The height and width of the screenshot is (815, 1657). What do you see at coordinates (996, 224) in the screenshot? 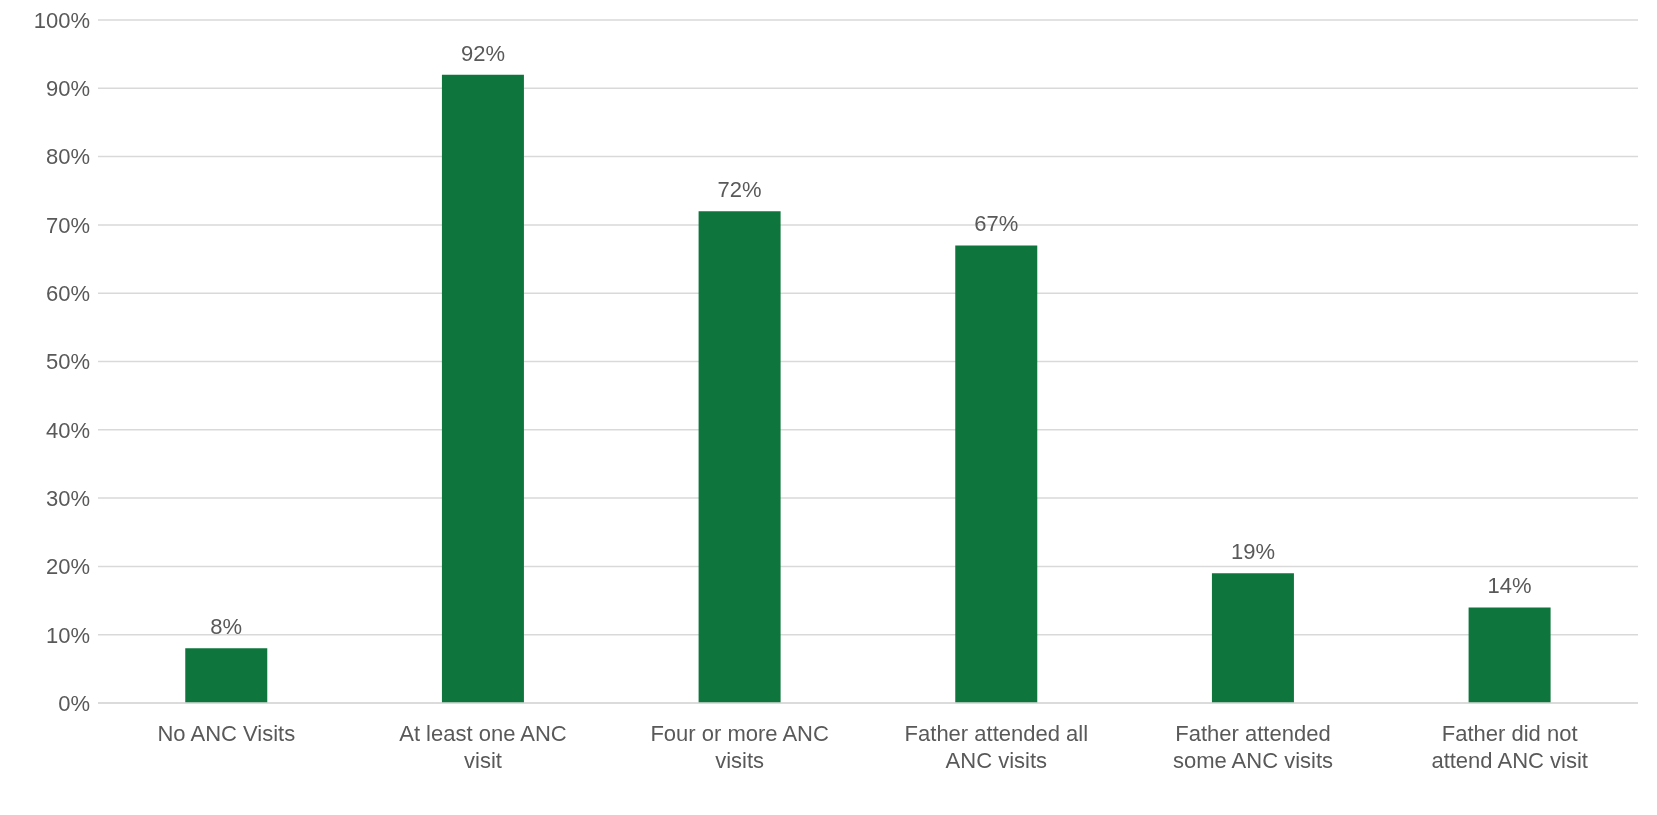
I see `data-label: 67%` at bounding box center [996, 224].